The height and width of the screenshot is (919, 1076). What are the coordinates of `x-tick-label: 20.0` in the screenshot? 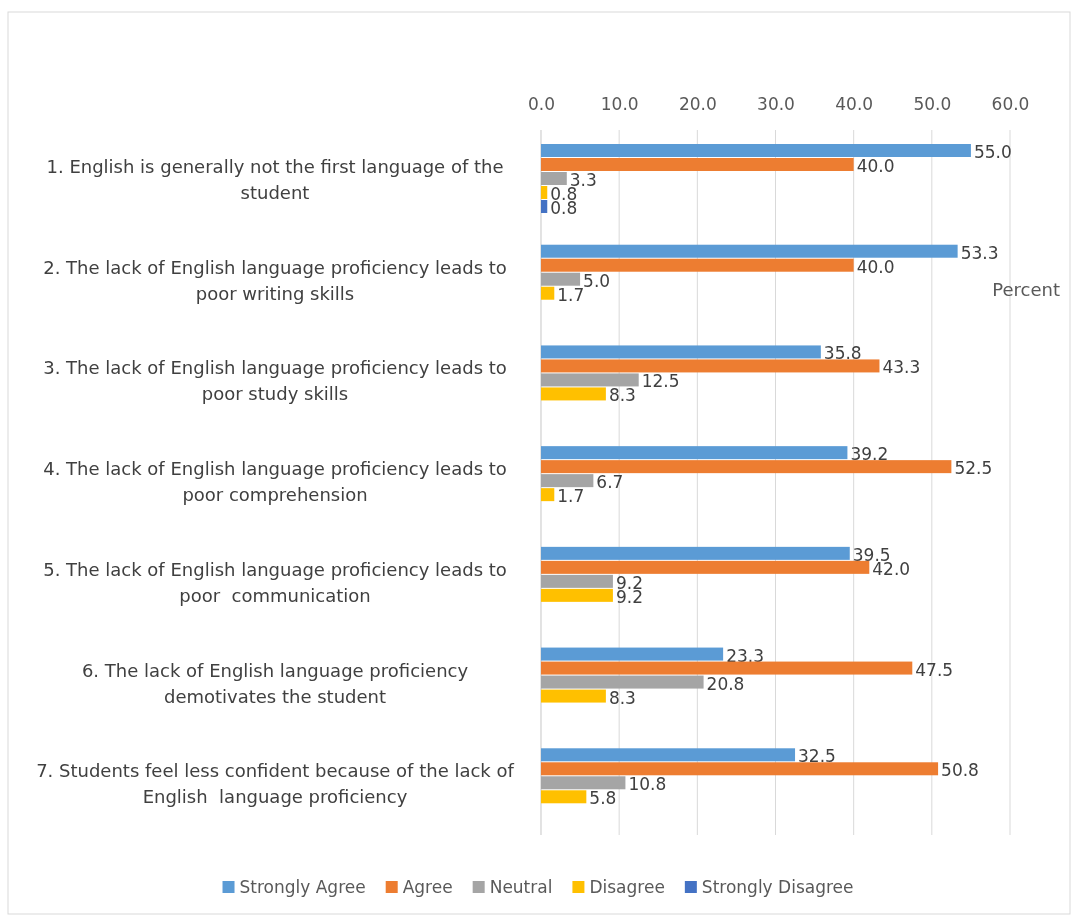 It's located at (697, 104).